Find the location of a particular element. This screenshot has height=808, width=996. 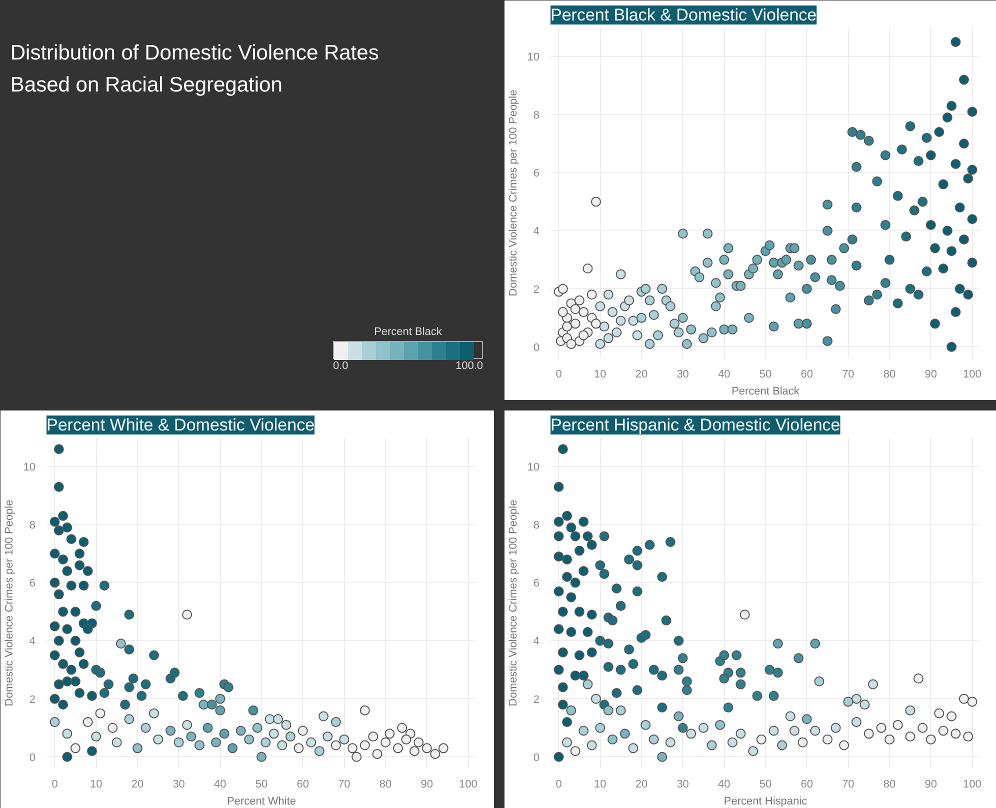

colour-legend: Percent Black 0.0 100.0 is located at coordinates (408, 349).